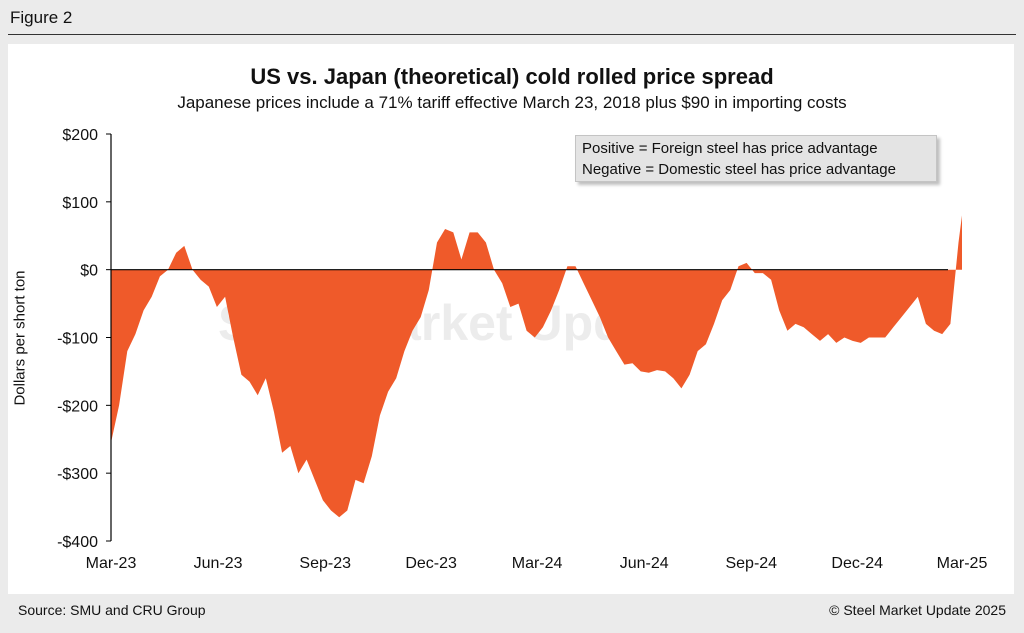 This screenshot has height=633, width=1024. Describe the element at coordinates (512, 34) in the screenshot. I see `figure-divider` at that location.